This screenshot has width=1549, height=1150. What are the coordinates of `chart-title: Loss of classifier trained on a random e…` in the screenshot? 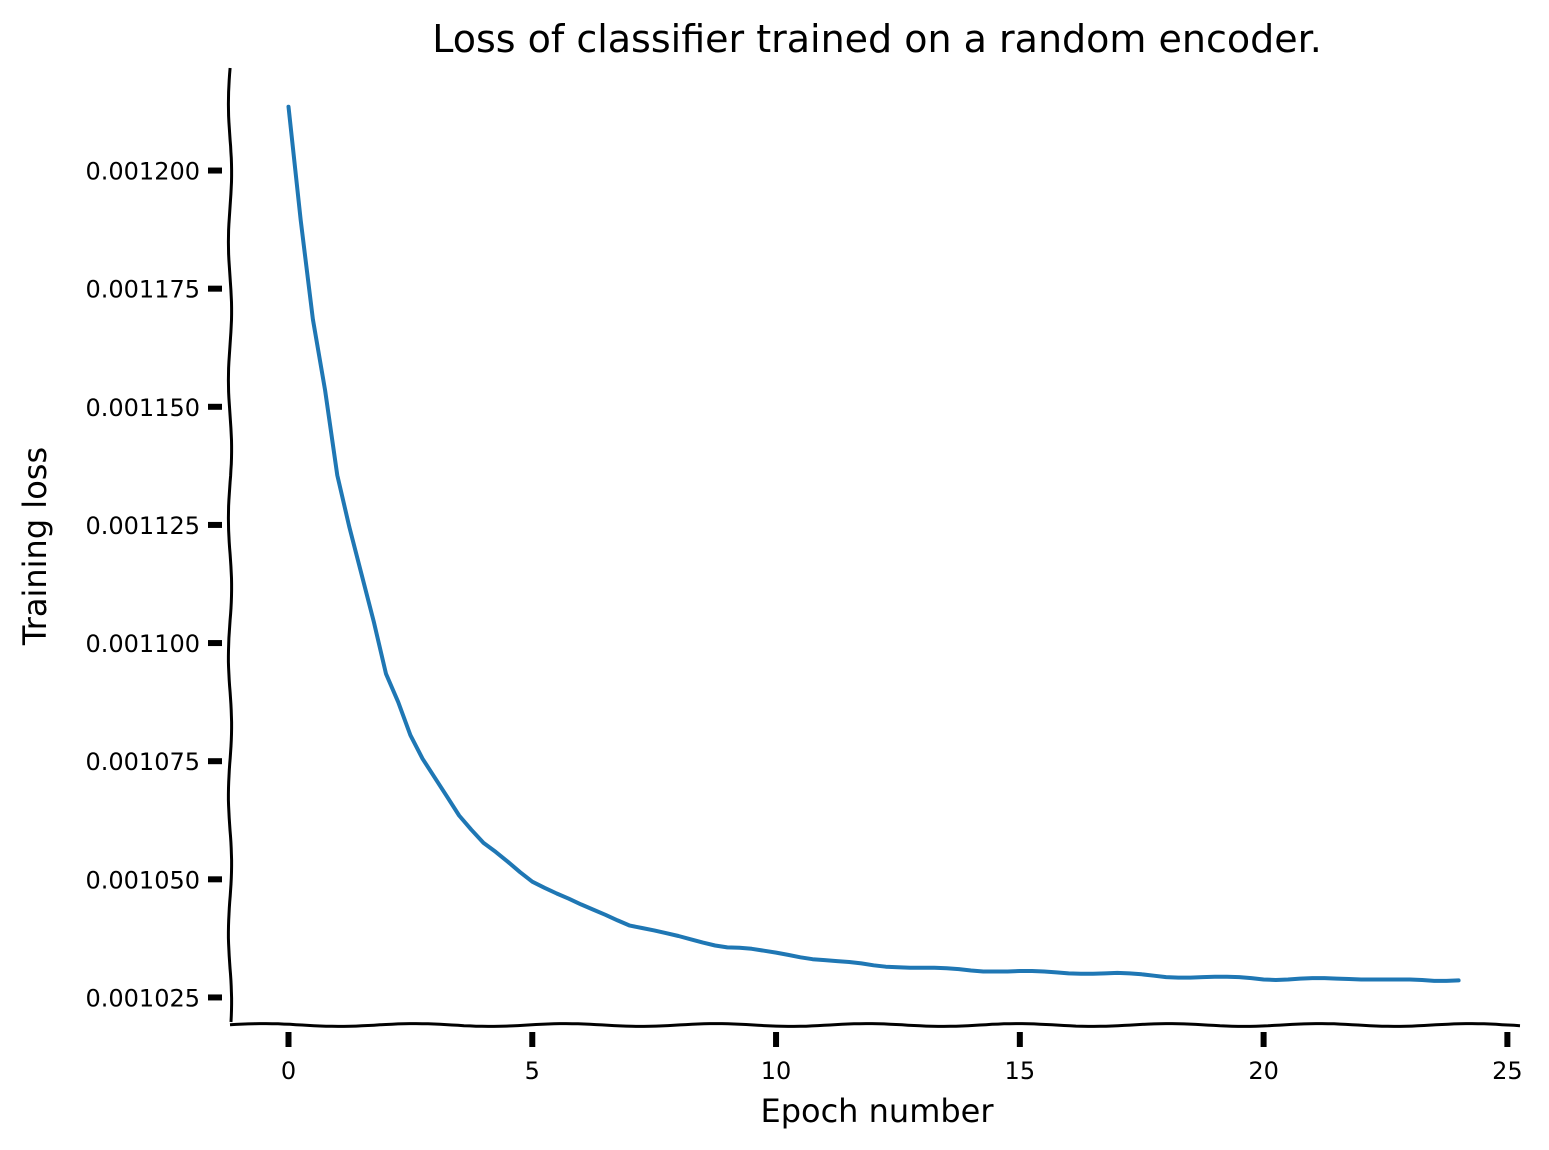 It's located at (877, 39).